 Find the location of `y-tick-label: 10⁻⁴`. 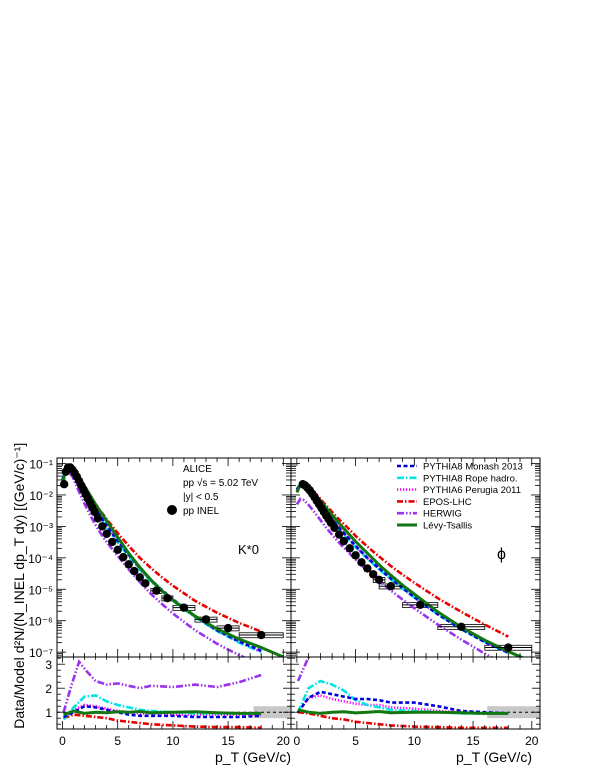

y-tick-label: 10⁻⁴ is located at coordinates (40, 559).